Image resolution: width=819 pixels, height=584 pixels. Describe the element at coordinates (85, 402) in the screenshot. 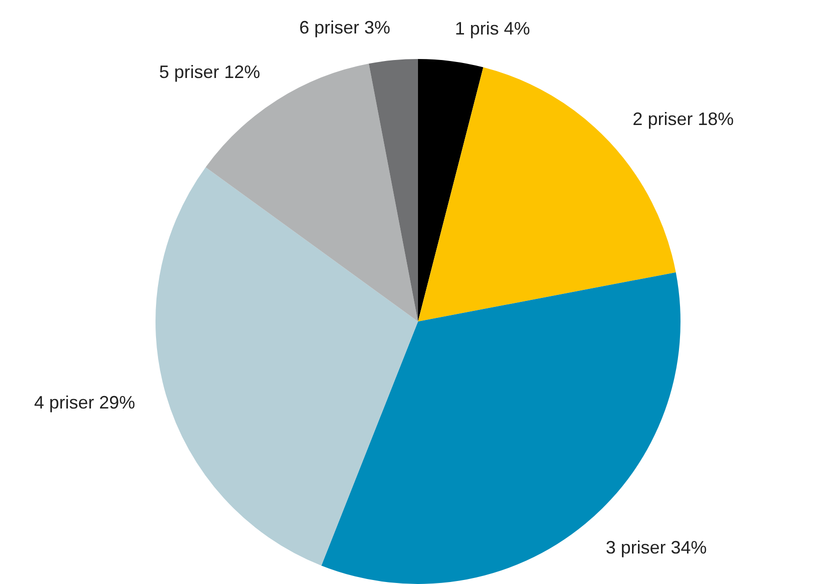

I see `slice-label: 4 priser 29%` at that location.